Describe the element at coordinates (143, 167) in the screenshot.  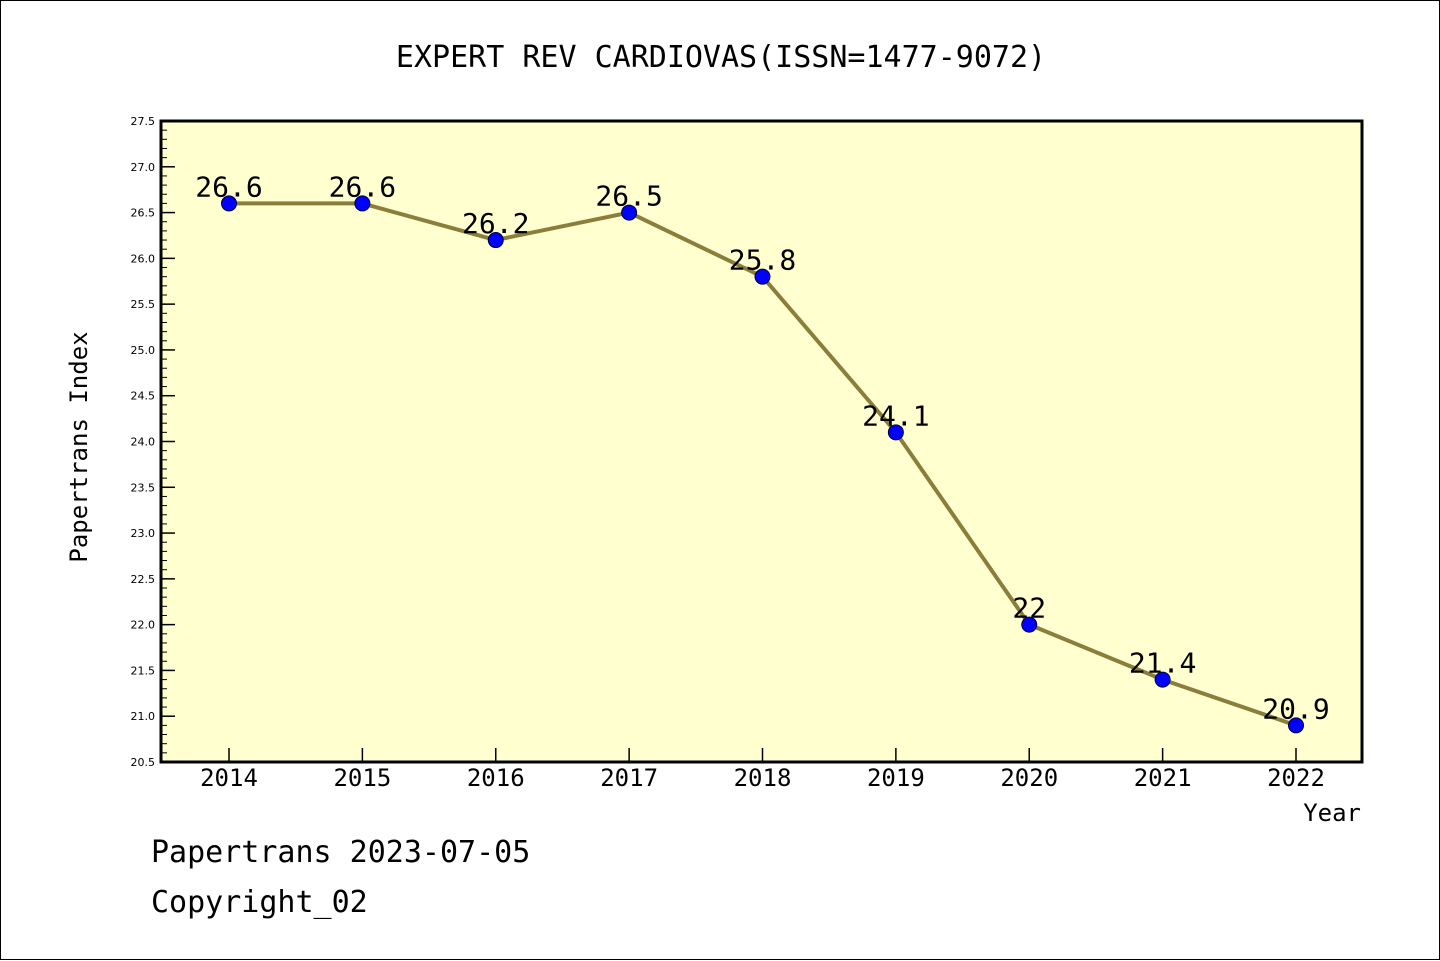
I see `y-tick-label: 27.0` at that location.